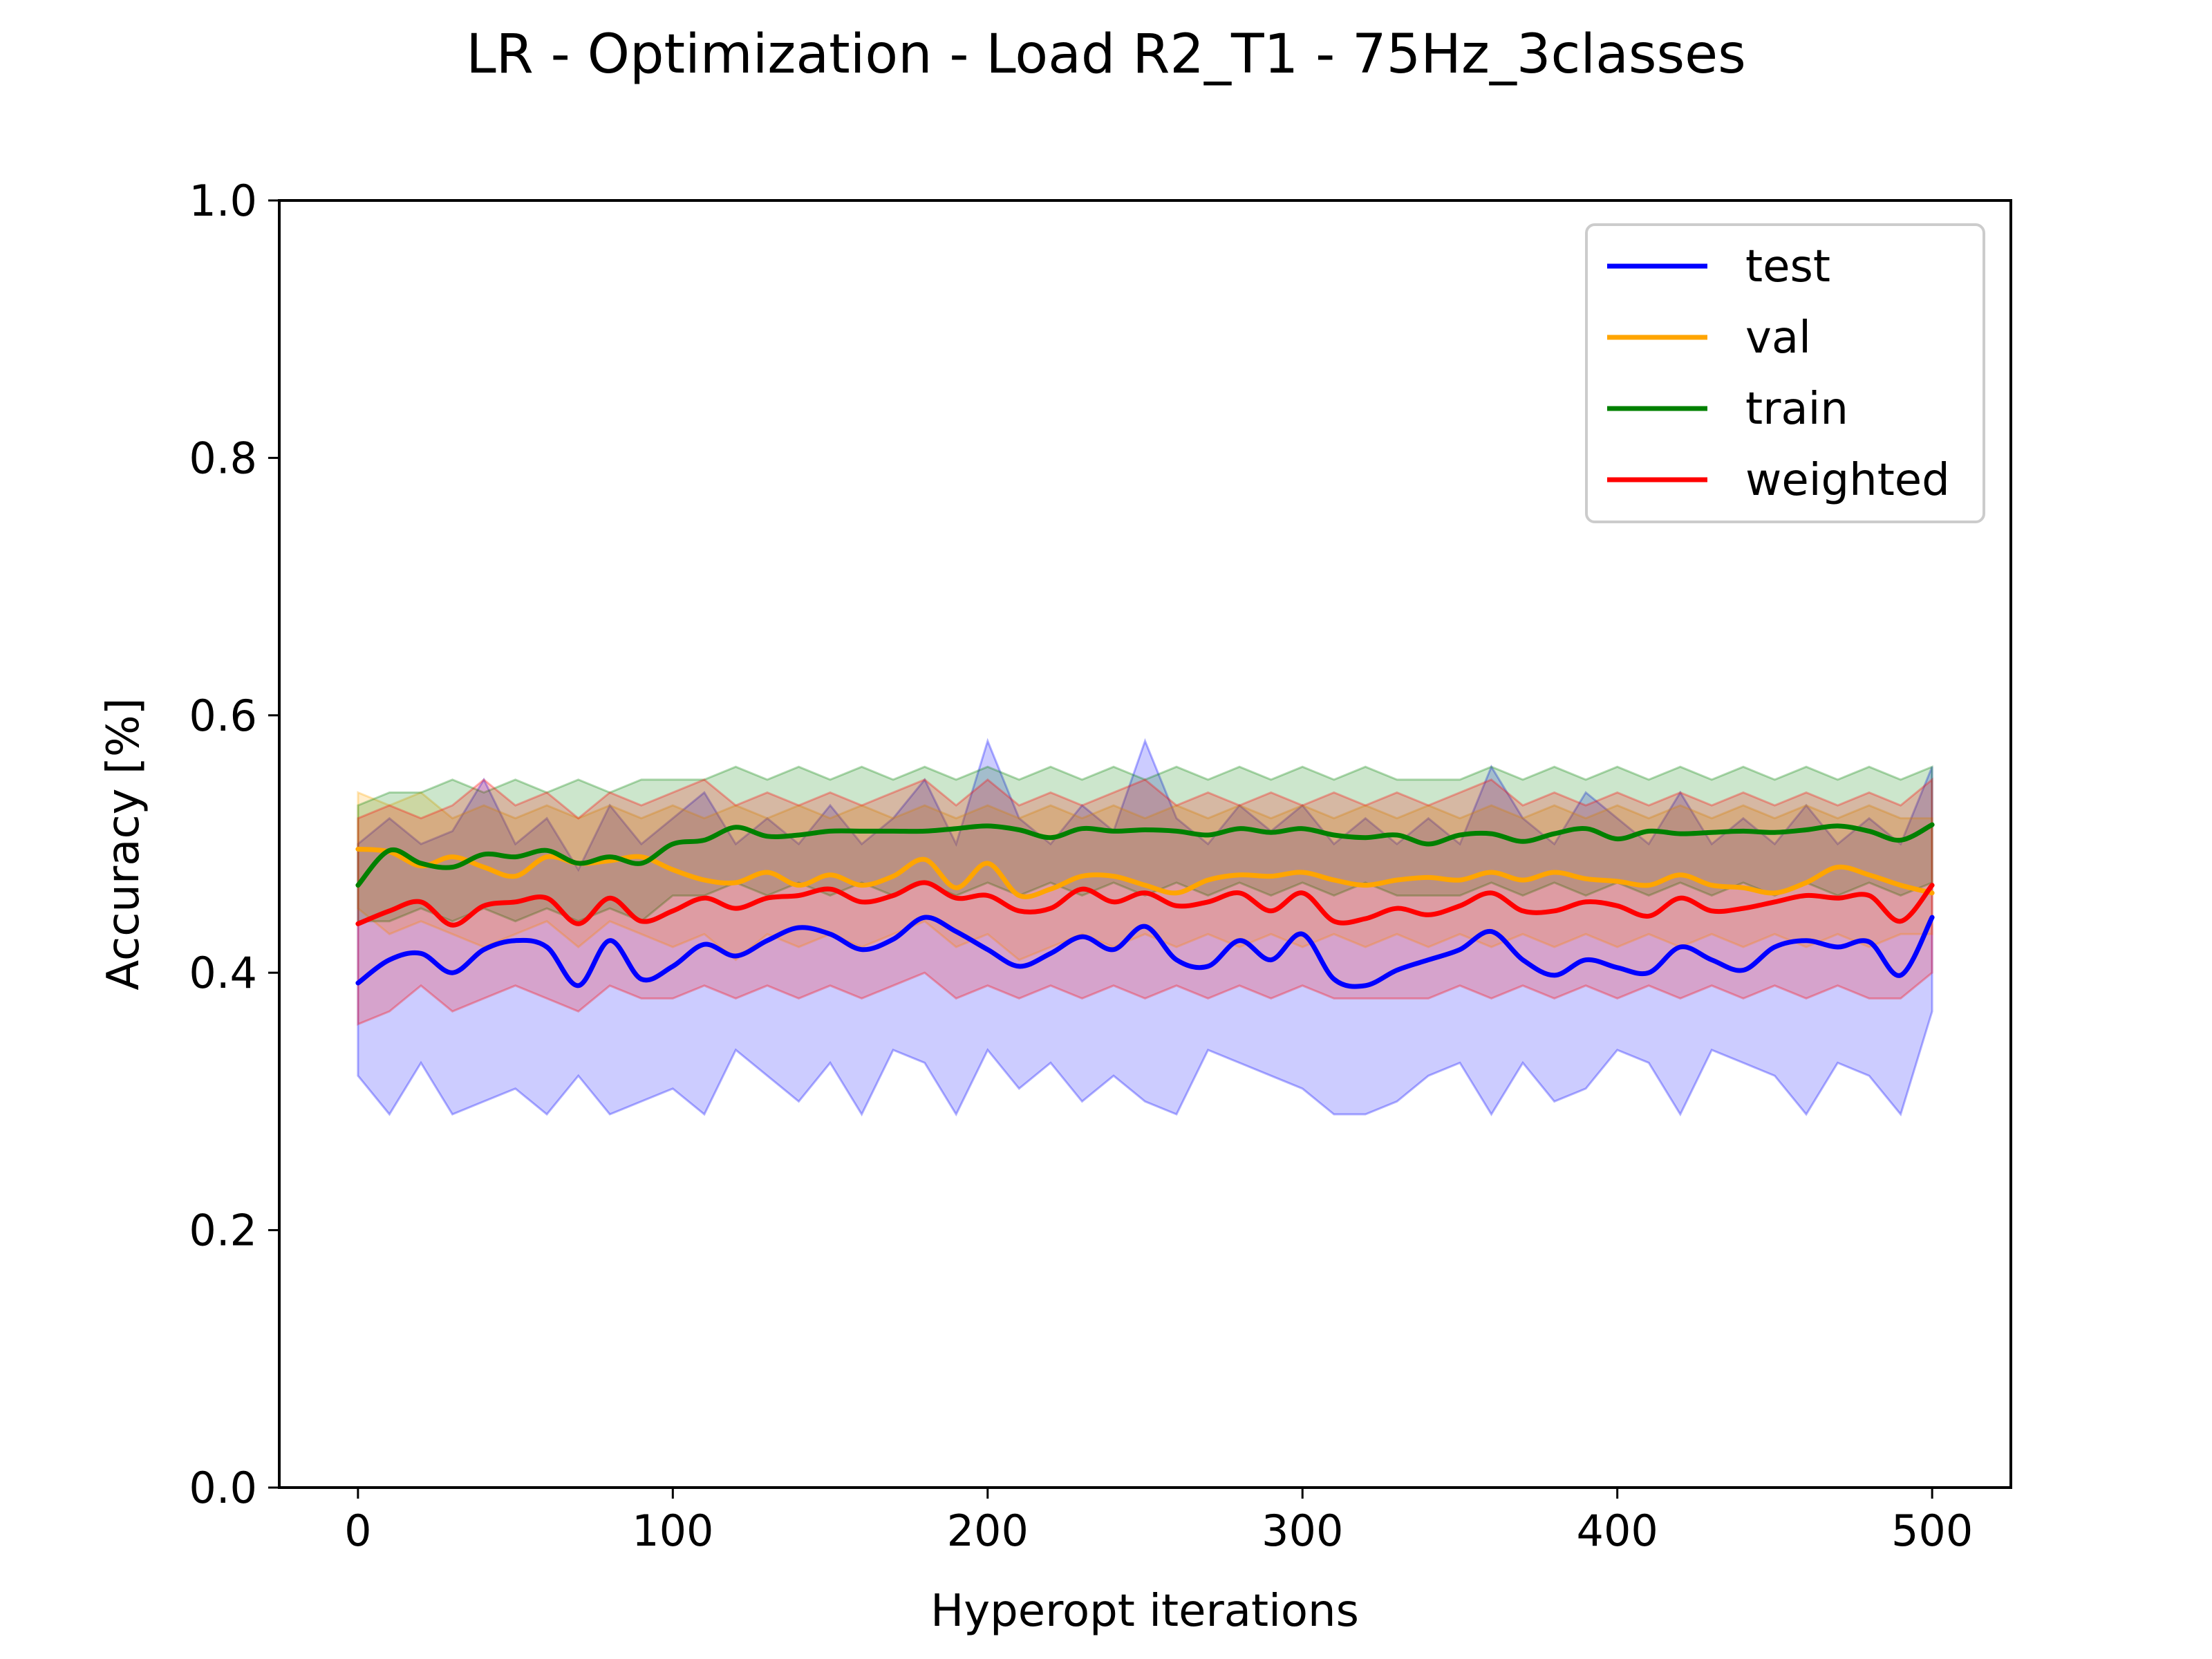 This screenshot has width=2212, height=1659. Describe the element at coordinates (1145, 1611) in the screenshot. I see `x-axis-label: Hyperopt iterations` at that location.